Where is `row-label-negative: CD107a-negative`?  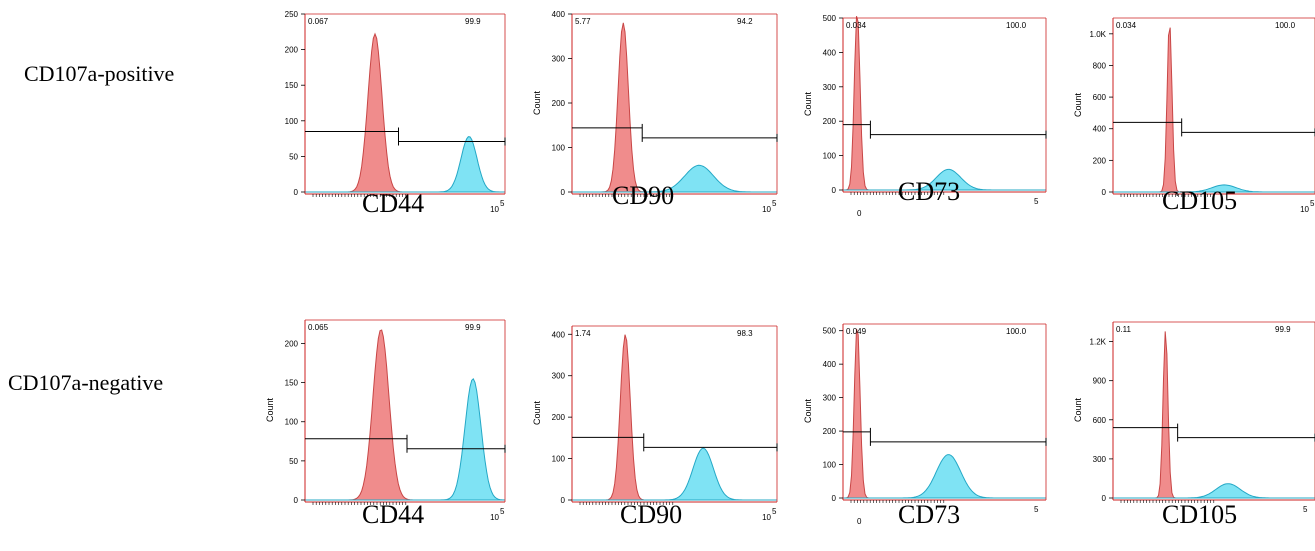 row-label-negative: CD107a-negative is located at coordinates (86, 382).